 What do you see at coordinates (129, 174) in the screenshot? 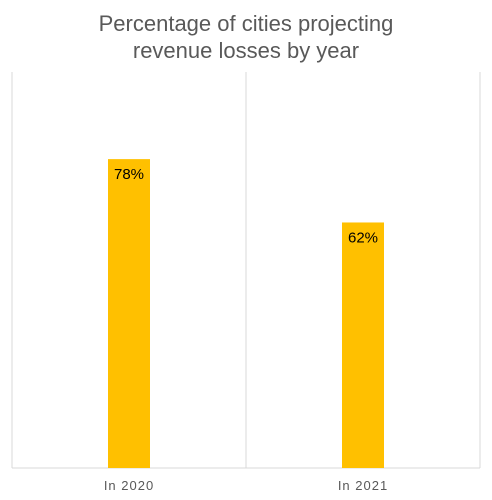
I see `data-label-1: 78%` at bounding box center [129, 174].